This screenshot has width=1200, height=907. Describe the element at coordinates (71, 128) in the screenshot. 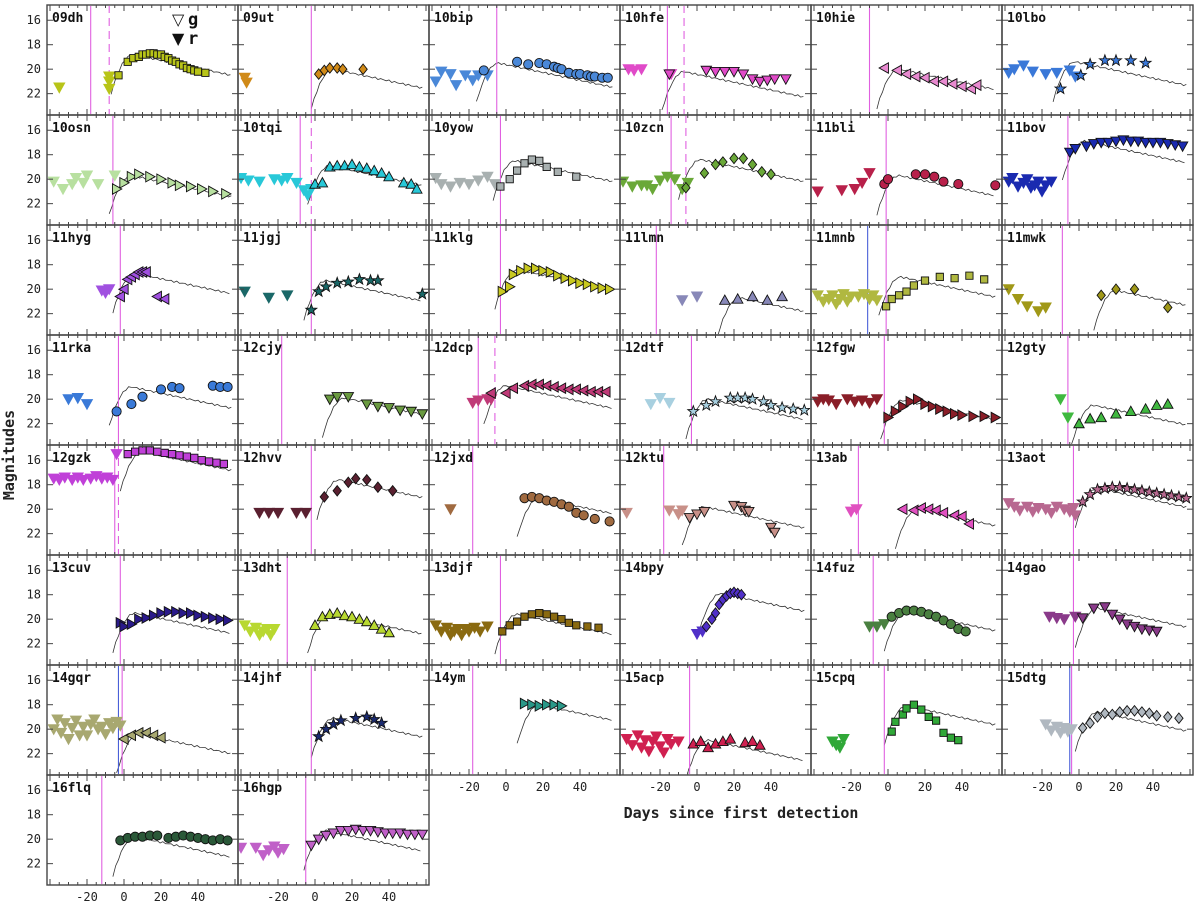

I see `panel-title: 10osn` at that location.